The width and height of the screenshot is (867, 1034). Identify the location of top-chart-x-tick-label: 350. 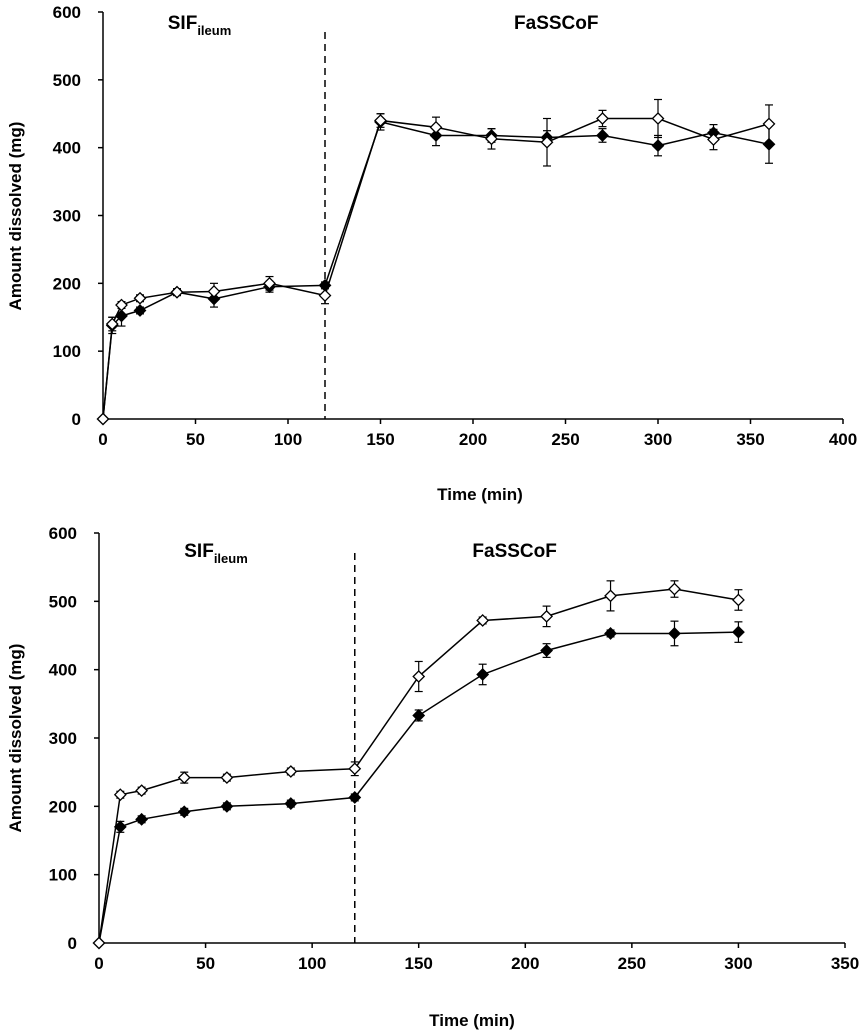
(750, 439).